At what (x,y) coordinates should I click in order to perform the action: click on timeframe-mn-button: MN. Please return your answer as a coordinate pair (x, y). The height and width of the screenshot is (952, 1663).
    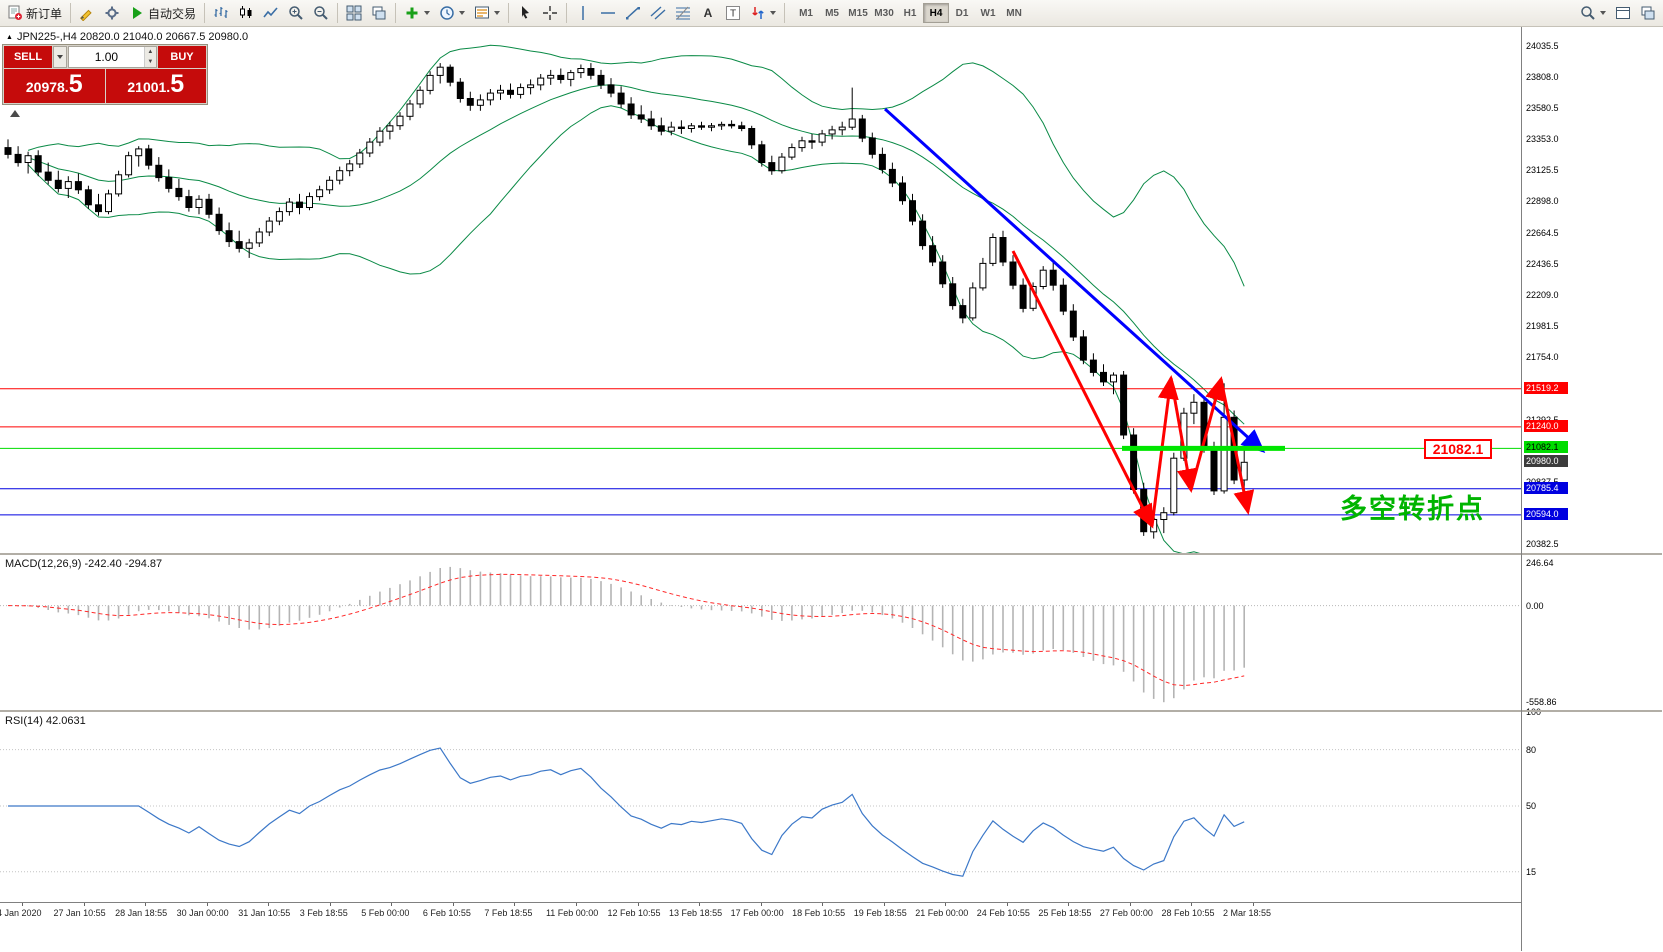
    Looking at the image, I should click on (1014, 13).